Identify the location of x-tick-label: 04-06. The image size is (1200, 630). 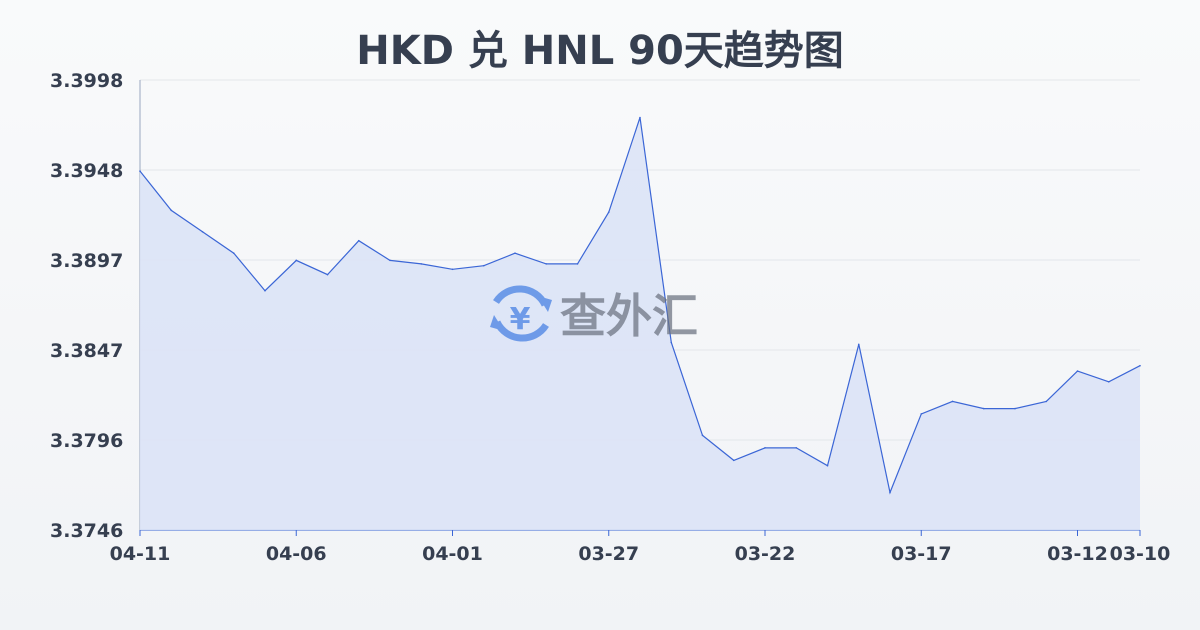
(296, 554).